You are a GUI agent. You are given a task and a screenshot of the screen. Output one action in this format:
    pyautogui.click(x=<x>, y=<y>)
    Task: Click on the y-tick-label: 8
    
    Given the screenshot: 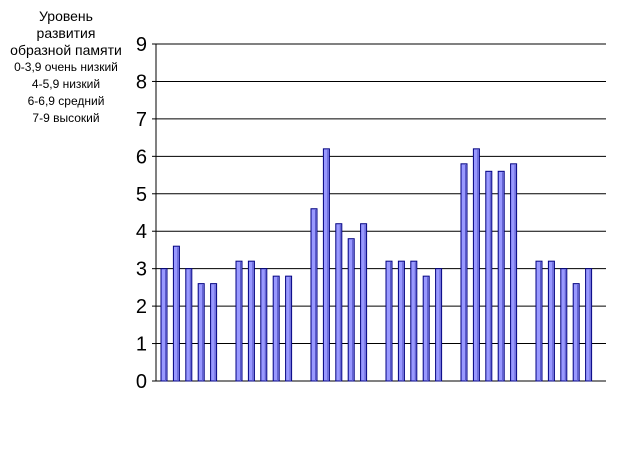 What is the action you would take?
    pyautogui.click(x=141, y=82)
    